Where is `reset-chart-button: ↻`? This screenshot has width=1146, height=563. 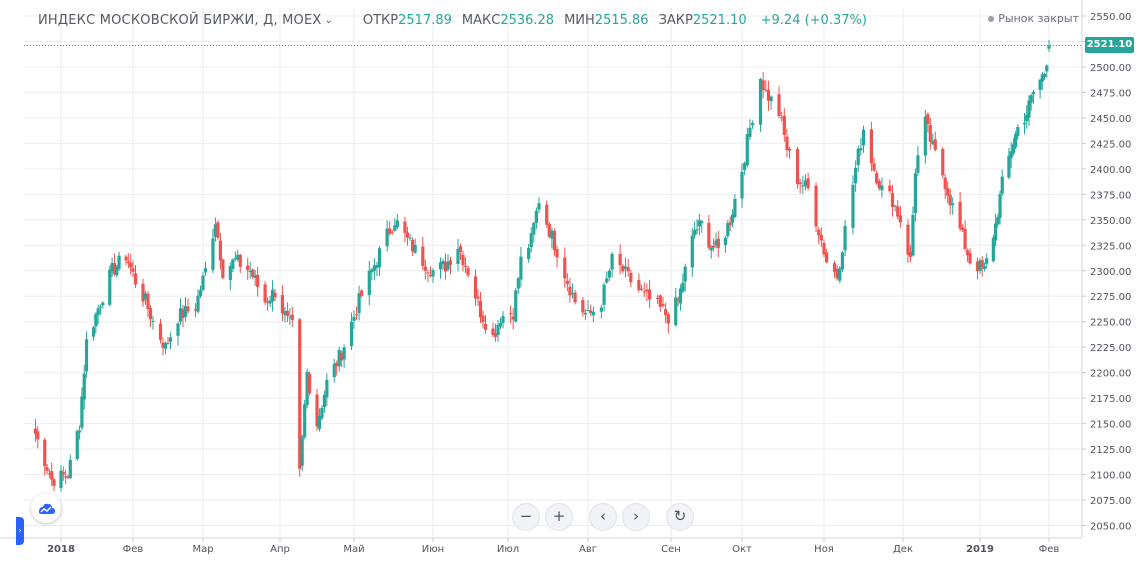 reset-chart-button: ↻ is located at coordinates (680, 517).